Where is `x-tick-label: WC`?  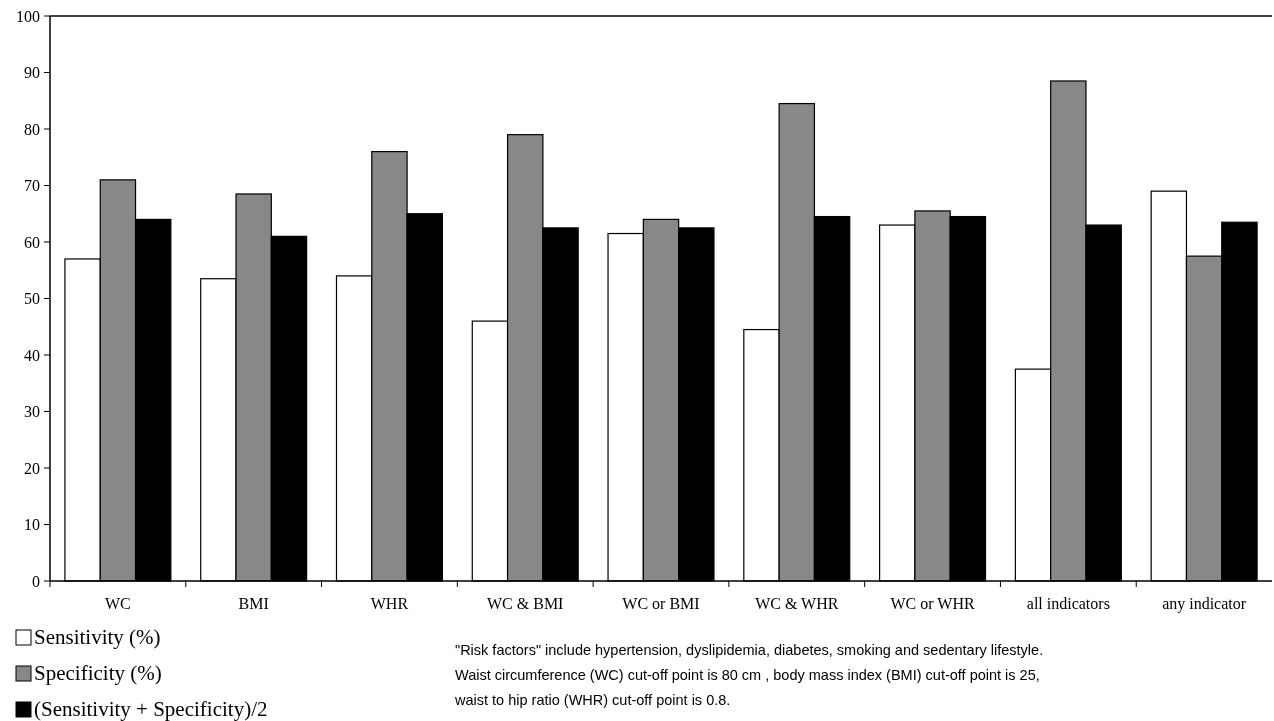
x-tick-label: WC is located at coordinates (118, 603).